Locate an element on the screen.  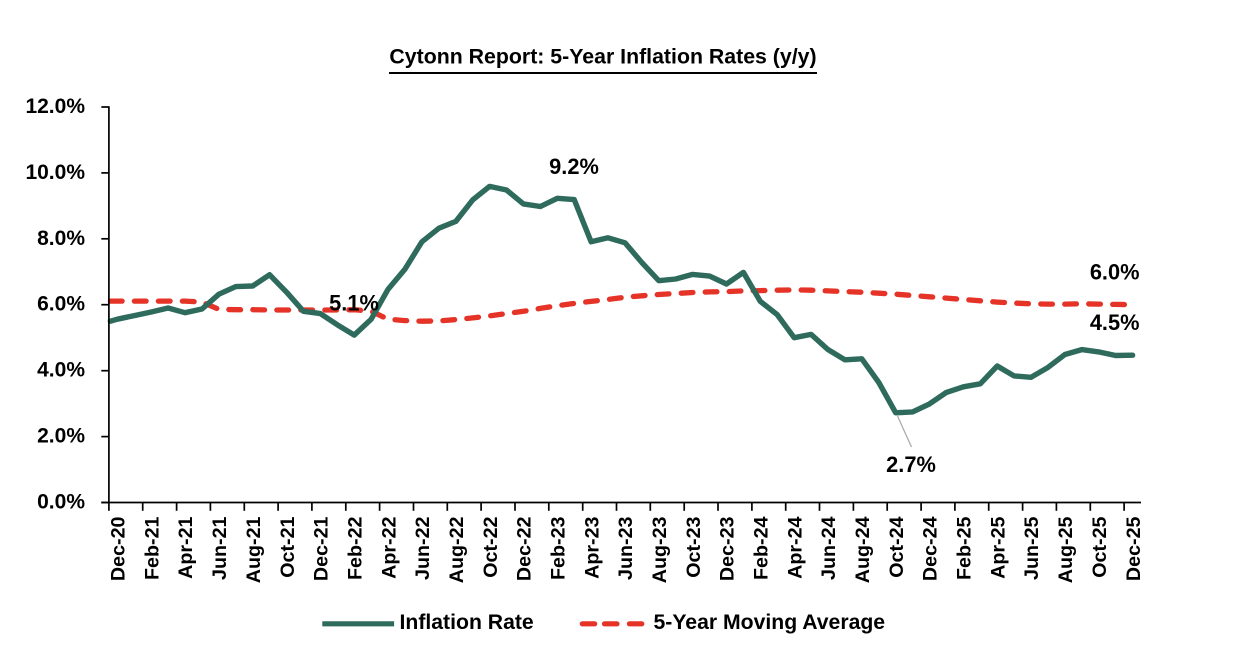
svg-text: Feb-24 is located at coordinates (762, 548).